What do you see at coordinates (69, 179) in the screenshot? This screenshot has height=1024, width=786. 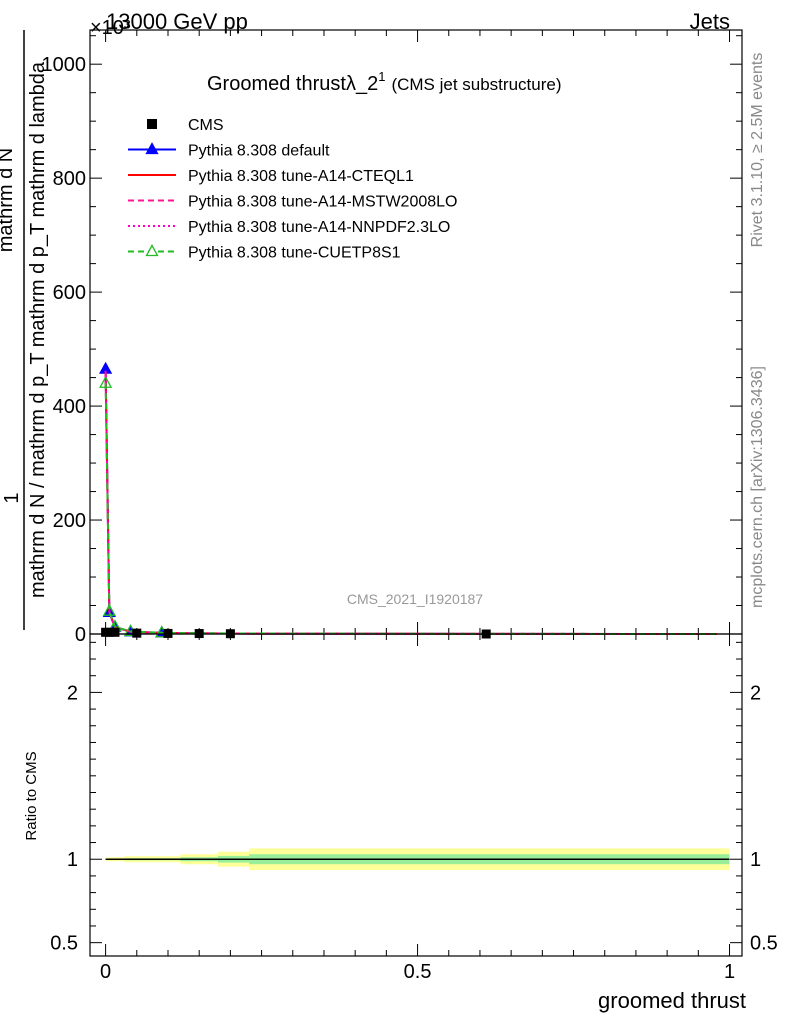 I see `y-tick-label: 800` at bounding box center [69, 179].